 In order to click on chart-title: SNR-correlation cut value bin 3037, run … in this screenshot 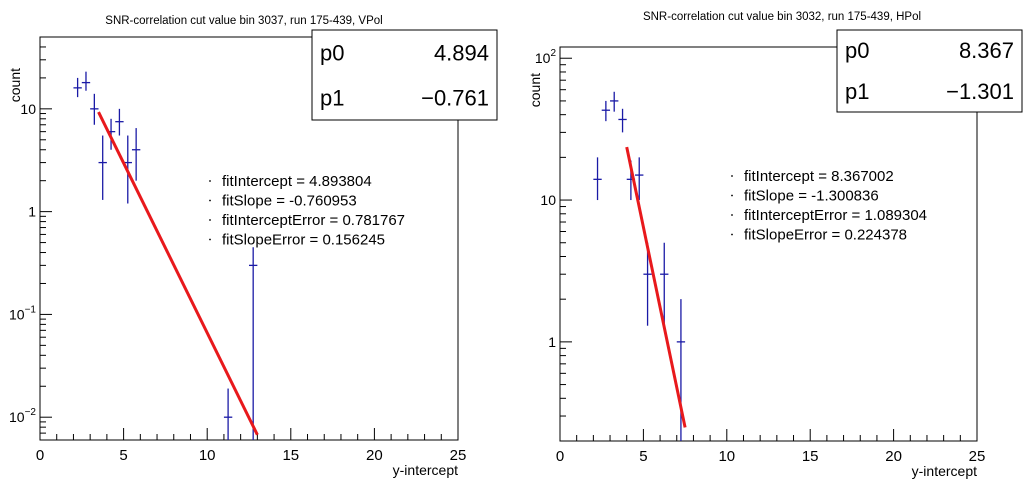, I will do `click(243, 21)`.